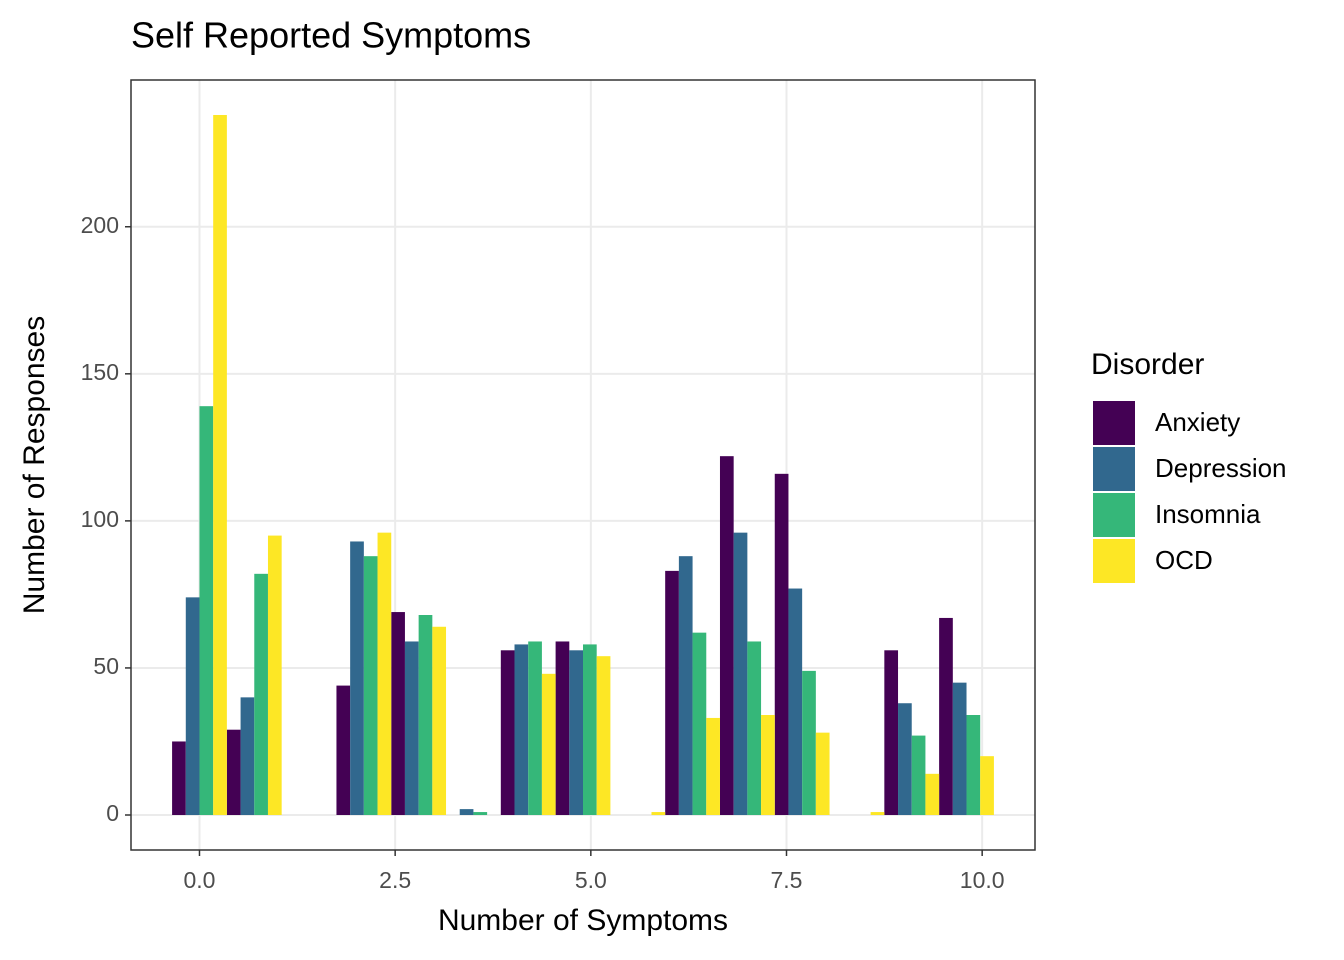  I want to click on chart-title: Self Reported Symptoms, so click(331, 35).